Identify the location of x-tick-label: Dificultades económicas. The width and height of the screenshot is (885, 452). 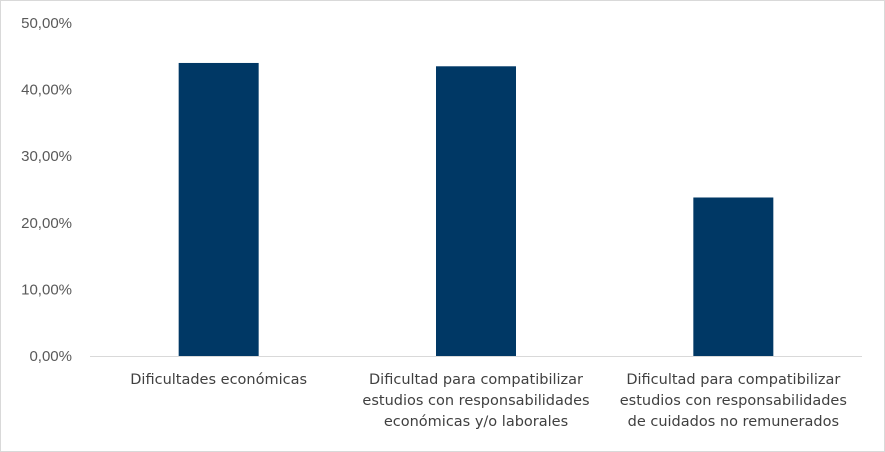
(219, 380).